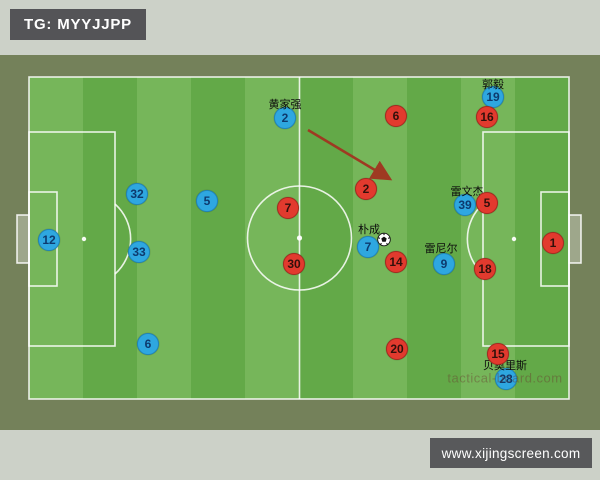 The width and height of the screenshot is (600, 480). Describe the element at coordinates (288, 208) in the screenshot. I see `player-red-7: 7` at that location.